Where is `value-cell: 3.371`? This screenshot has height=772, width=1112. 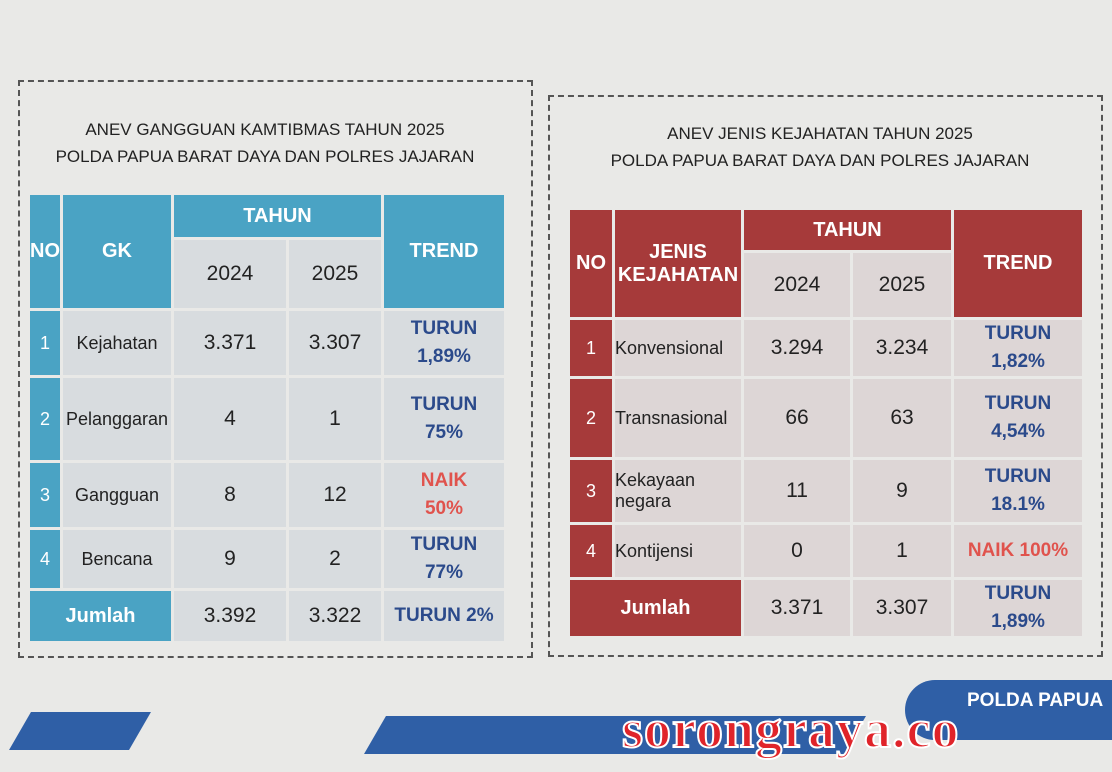
value-cell: 3.371 is located at coordinates (230, 343).